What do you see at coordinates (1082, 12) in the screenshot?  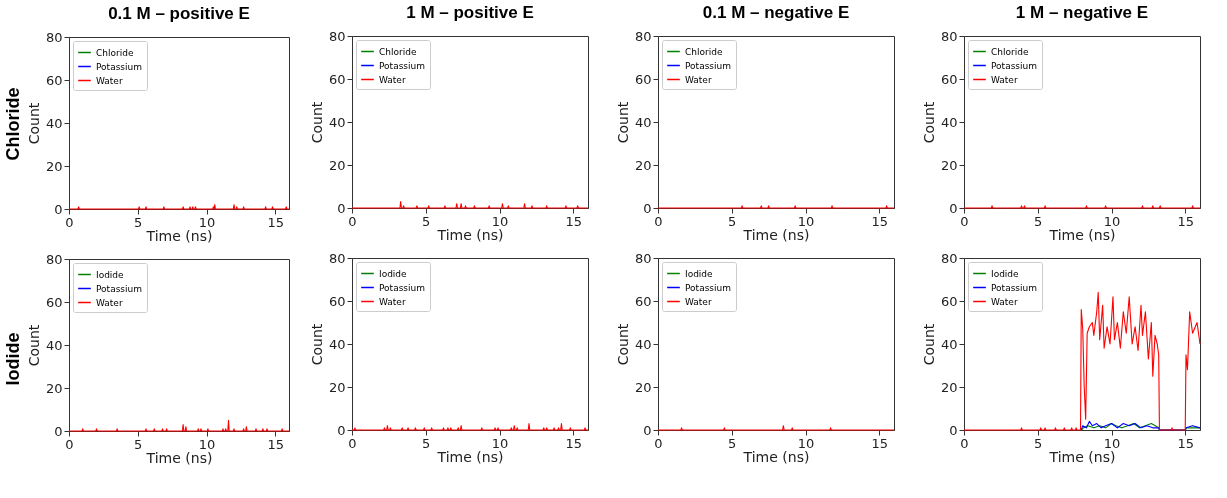 I see `chart-title: 1 M – negative E` at bounding box center [1082, 12].